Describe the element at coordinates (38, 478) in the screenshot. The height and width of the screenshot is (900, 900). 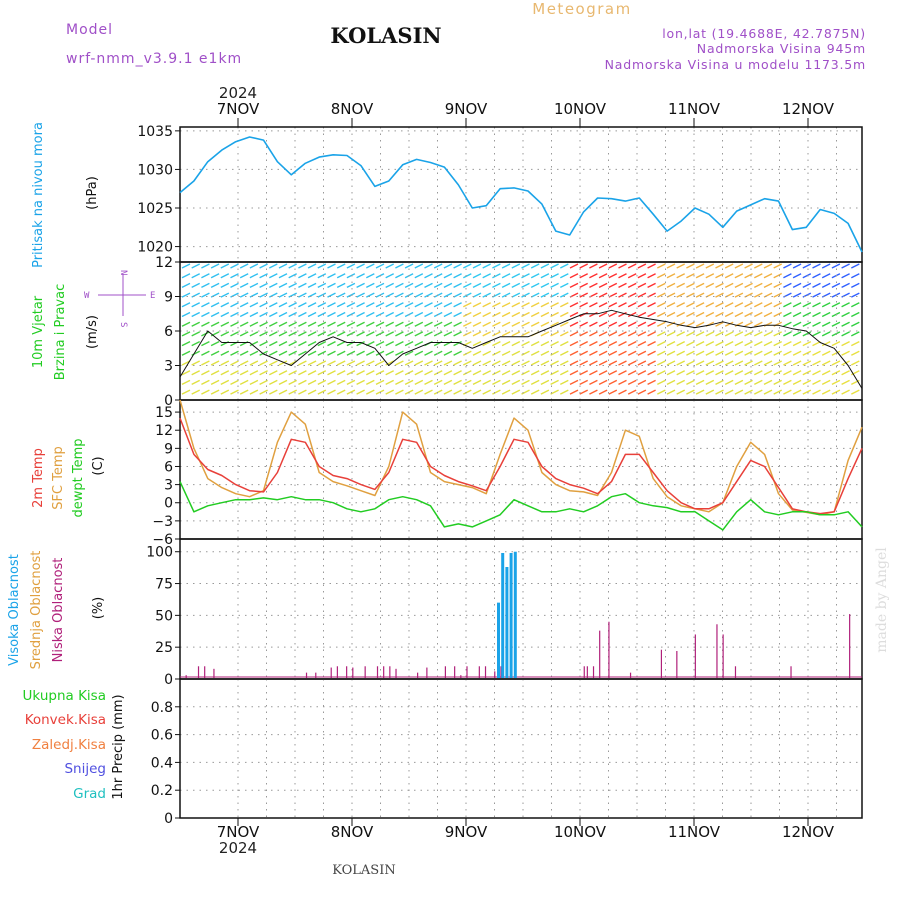
I see `temp-ylabel-1: 2m Temp` at that location.